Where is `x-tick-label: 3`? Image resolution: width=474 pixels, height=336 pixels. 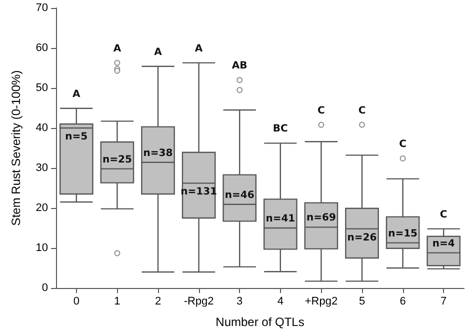 x-tick-label: 3 is located at coordinates (239, 302).